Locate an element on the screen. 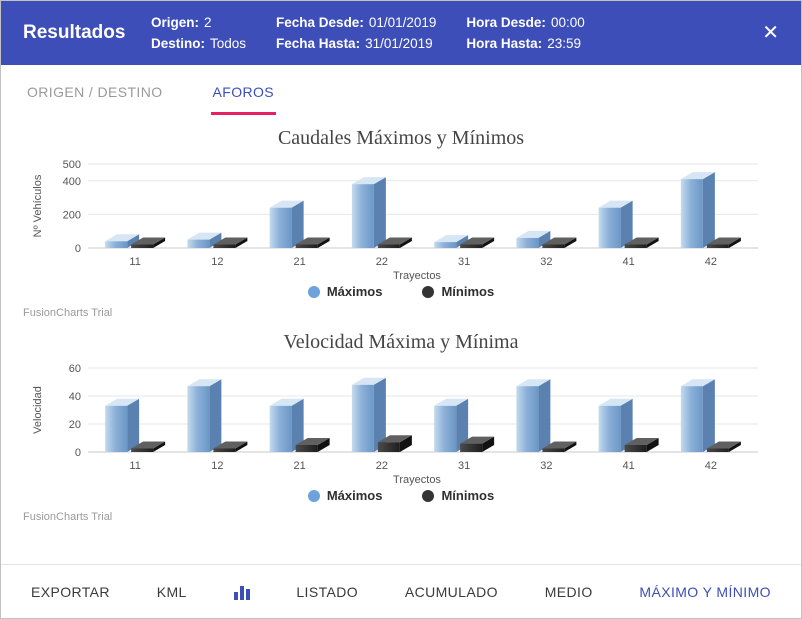 The width and height of the screenshot is (802, 619). svg-text: Nº Vehículos is located at coordinates (38, 205).